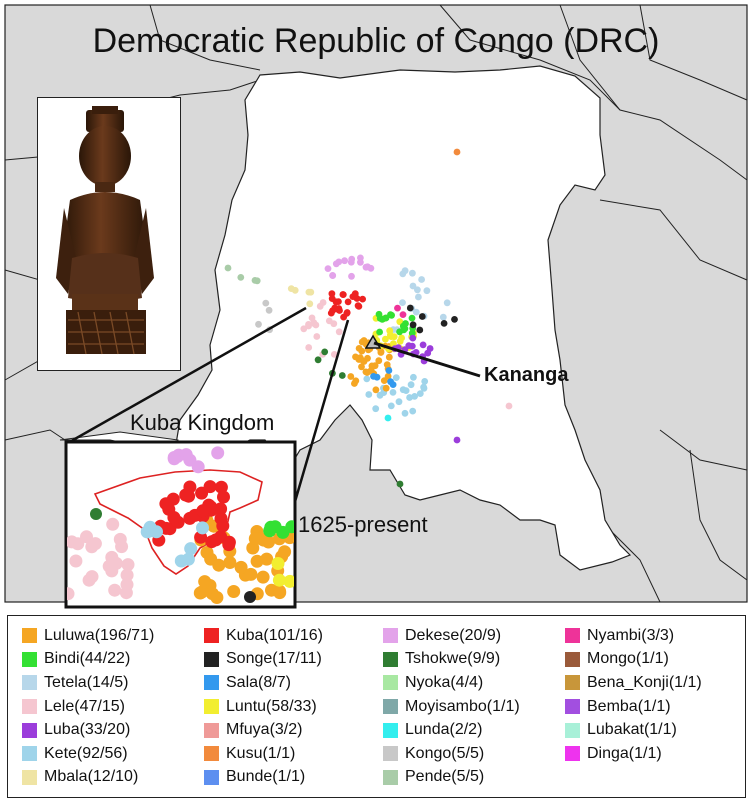 Image resolution: width=752 pixels, height=802 pixels. Describe the element at coordinates (624, 753) in the screenshot. I see `legend-label: Dinga(1/1)` at that location.